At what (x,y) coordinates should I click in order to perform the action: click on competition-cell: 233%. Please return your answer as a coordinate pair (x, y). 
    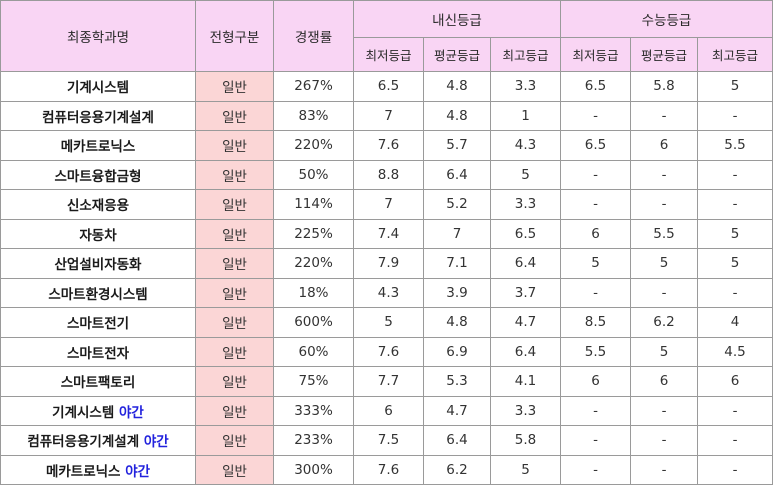
    Looking at the image, I should click on (313, 440).